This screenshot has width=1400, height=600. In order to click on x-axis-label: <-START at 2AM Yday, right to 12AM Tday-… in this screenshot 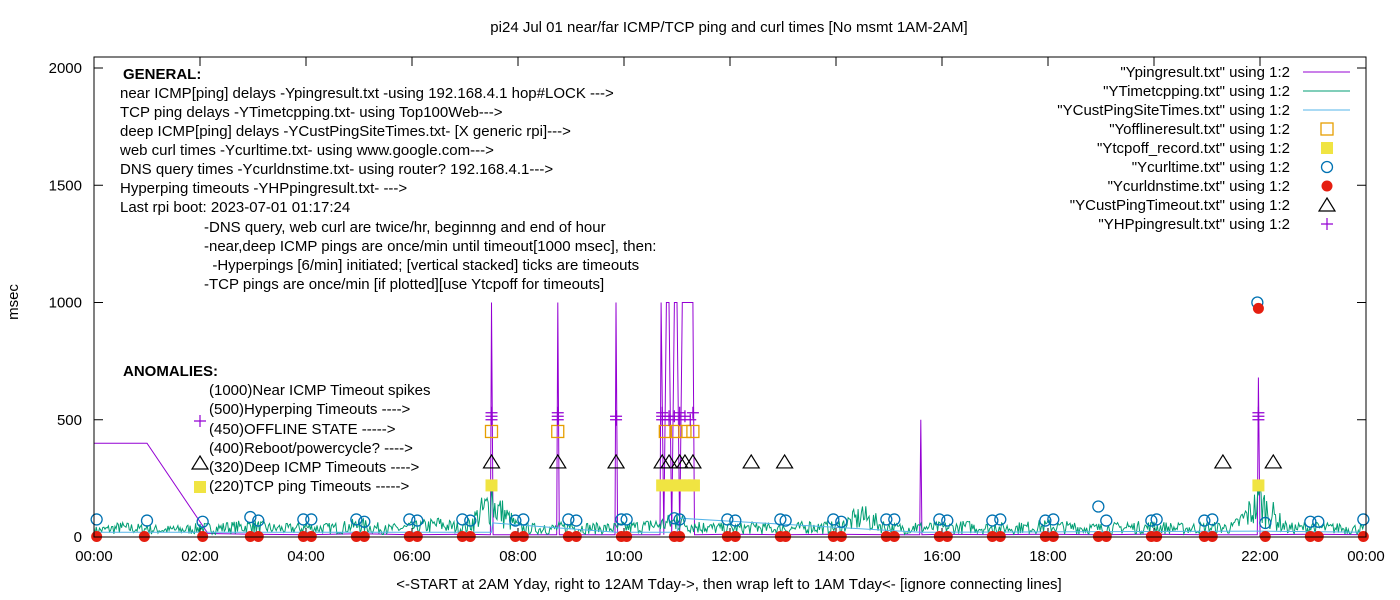, I will do `click(728, 584)`.